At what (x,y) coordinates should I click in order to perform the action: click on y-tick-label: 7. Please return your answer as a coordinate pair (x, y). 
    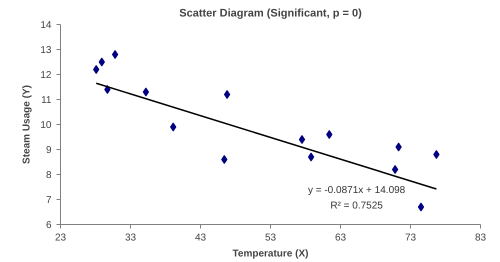
    Looking at the image, I should click on (49, 200).